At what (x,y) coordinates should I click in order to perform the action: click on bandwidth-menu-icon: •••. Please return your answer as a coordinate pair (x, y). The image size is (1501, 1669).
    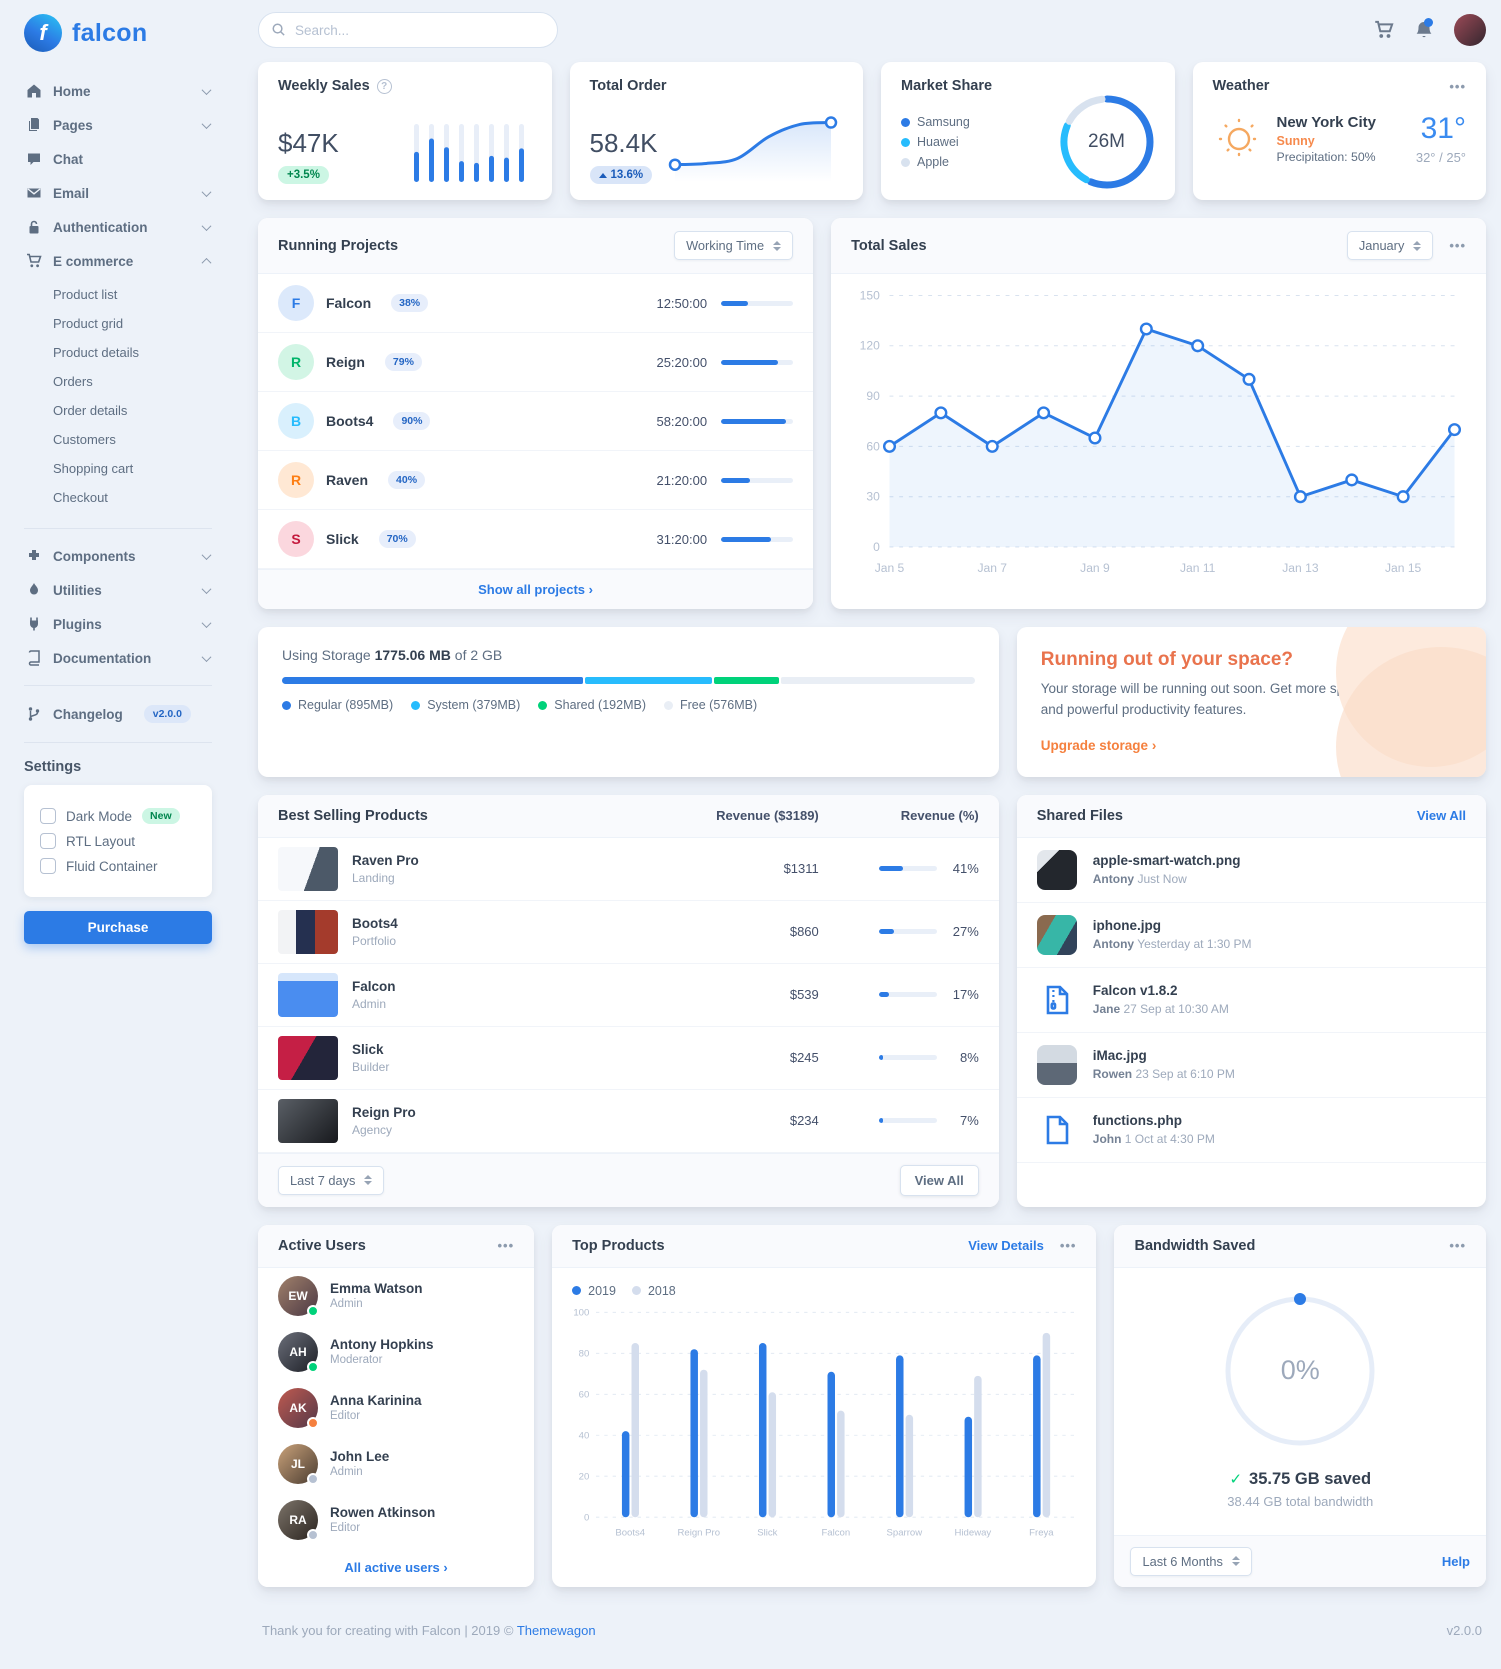
    Looking at the image, I should click on (1457, 1246).